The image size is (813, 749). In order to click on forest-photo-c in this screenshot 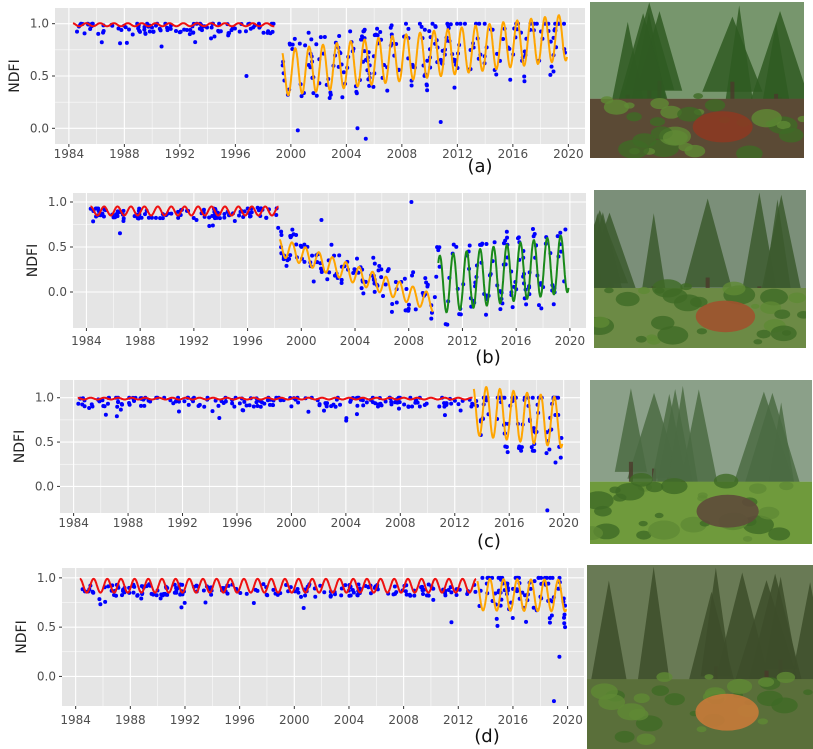, I will do `click(701, 462)`.